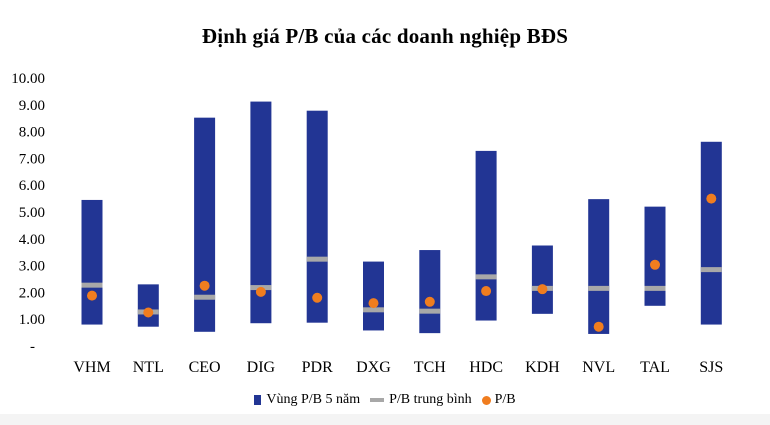 Image resolution: width=770 pixels, height=425 pixels. Describe the element at coordinates (542, 289) in the screenshot. I see `pb-dot-kdh` at that location.